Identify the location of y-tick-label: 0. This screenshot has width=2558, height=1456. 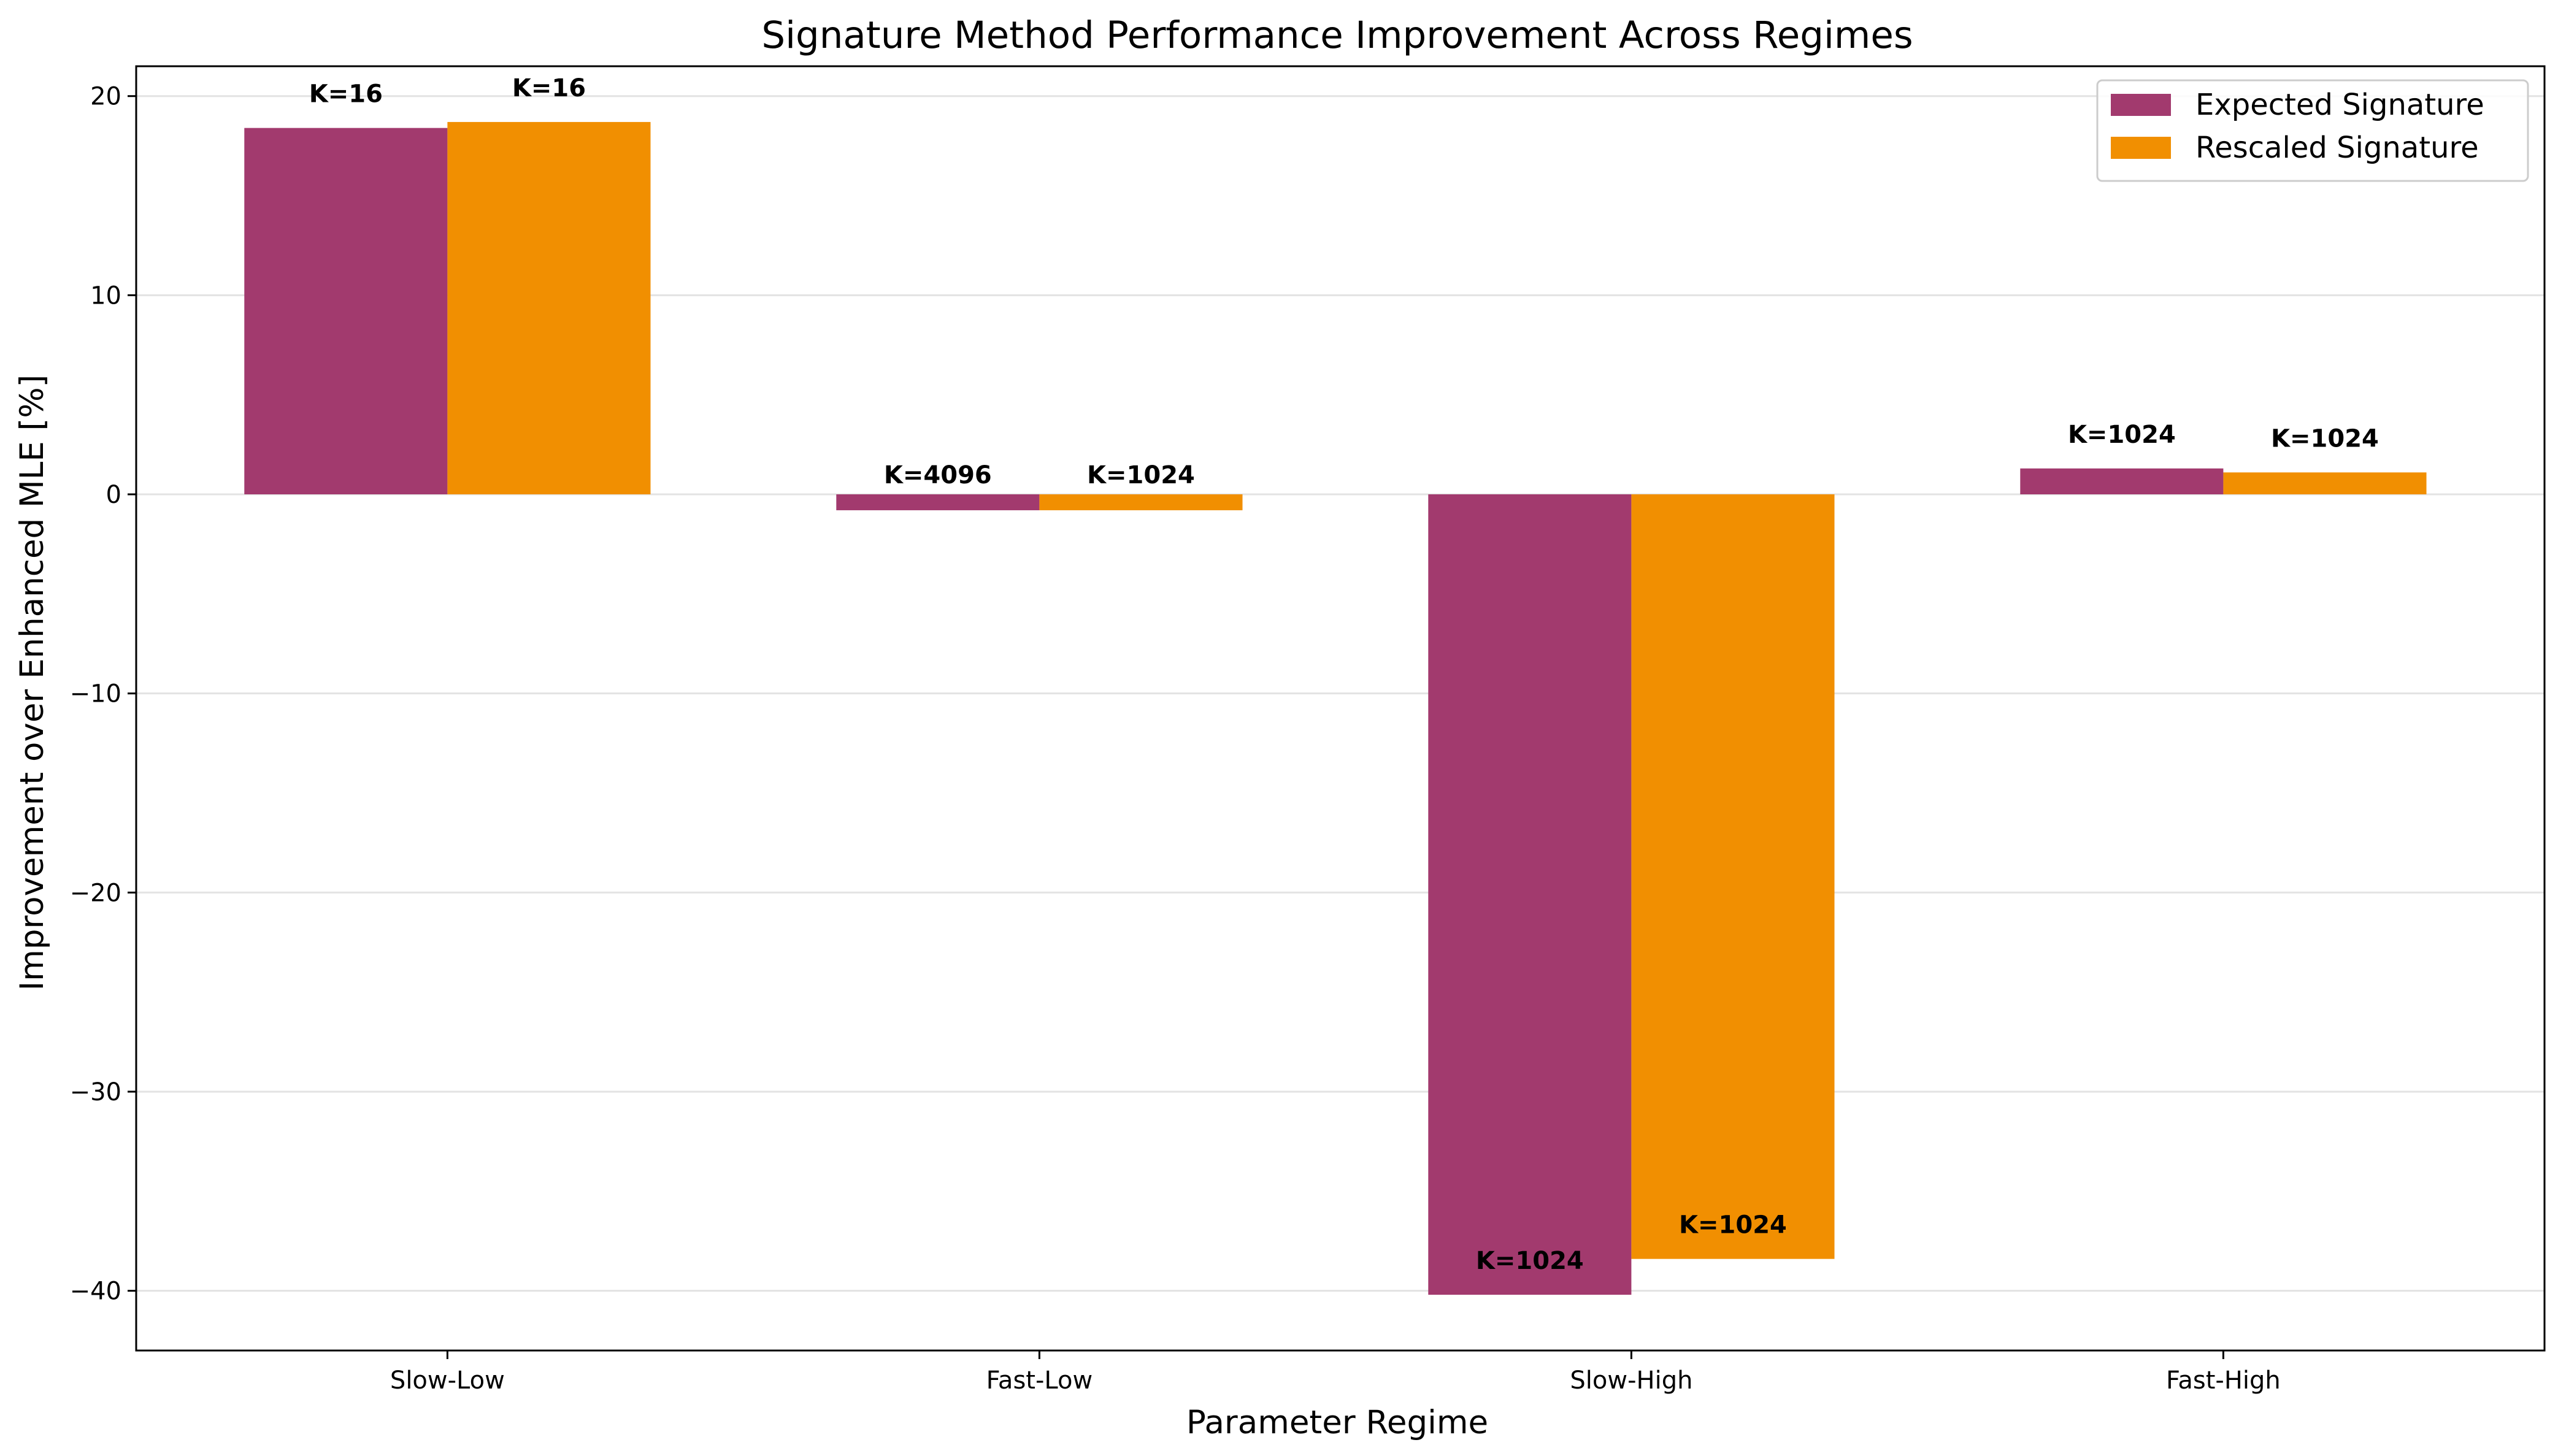
(113, 495).